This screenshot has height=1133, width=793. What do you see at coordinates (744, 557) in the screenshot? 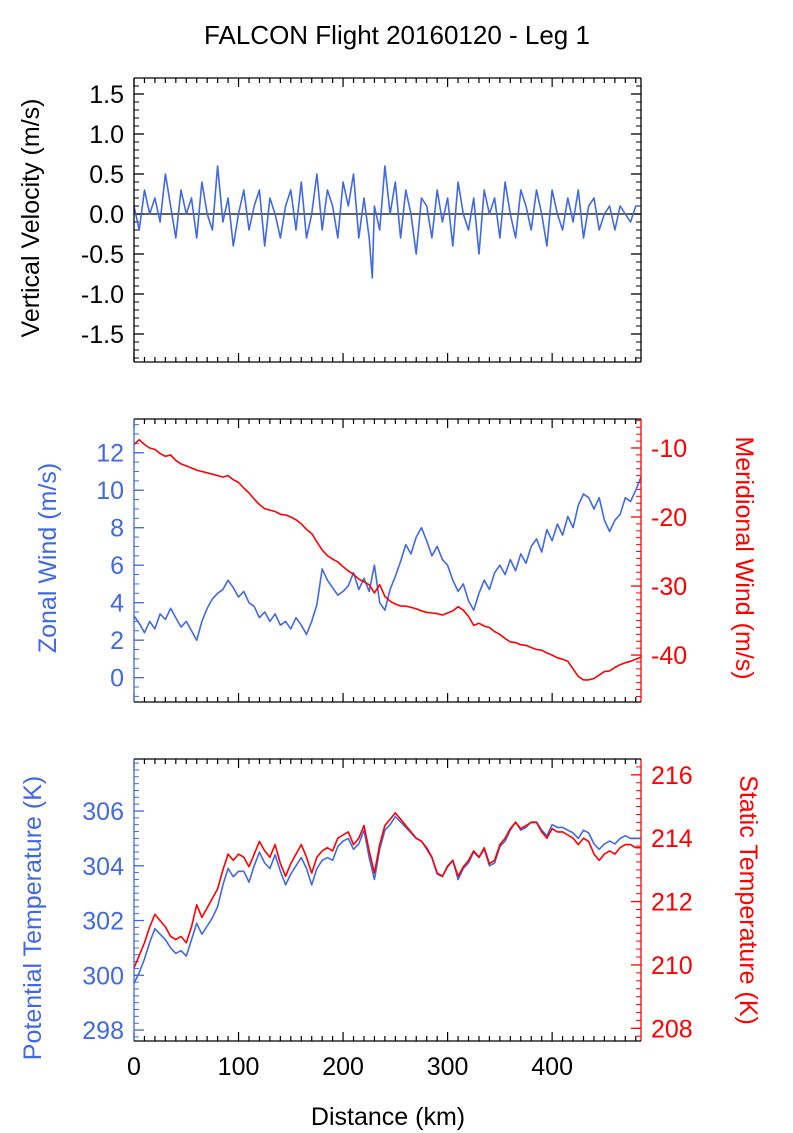
I see `meridional-wind-ylabel: Meridional Wind (m/s)` at bounding box center [744, 557].